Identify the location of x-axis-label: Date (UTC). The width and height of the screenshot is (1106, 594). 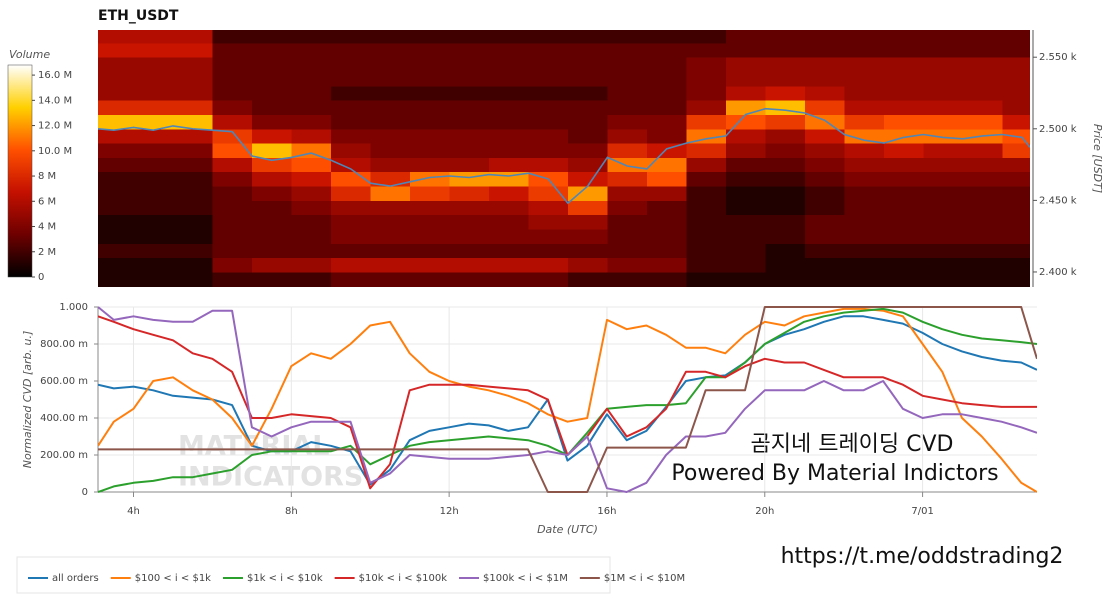
(567, 529).